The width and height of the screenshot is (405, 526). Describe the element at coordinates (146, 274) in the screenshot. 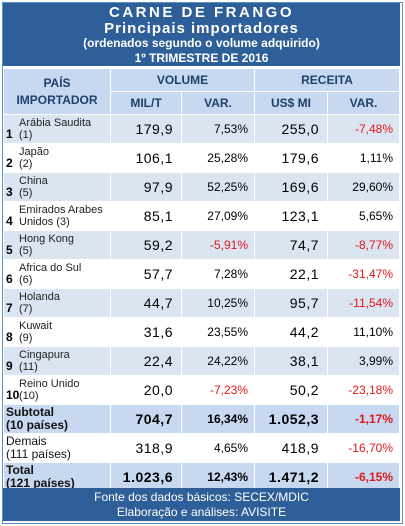

I see `volume-value: 57,7` at that location.